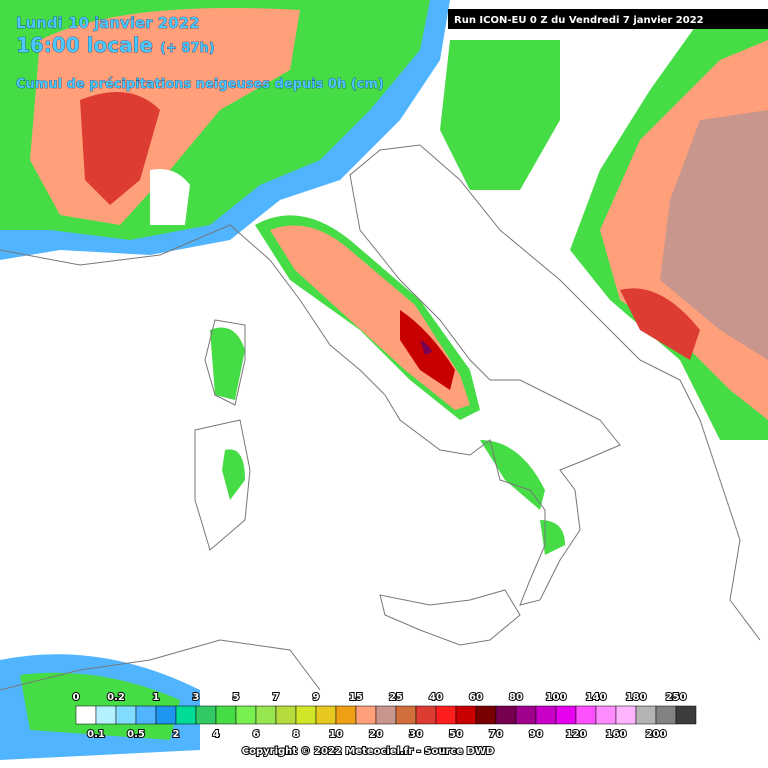  Describe the element at coordinates (416, 734) in the screenshot. I see `legend-label: 30` at that location.